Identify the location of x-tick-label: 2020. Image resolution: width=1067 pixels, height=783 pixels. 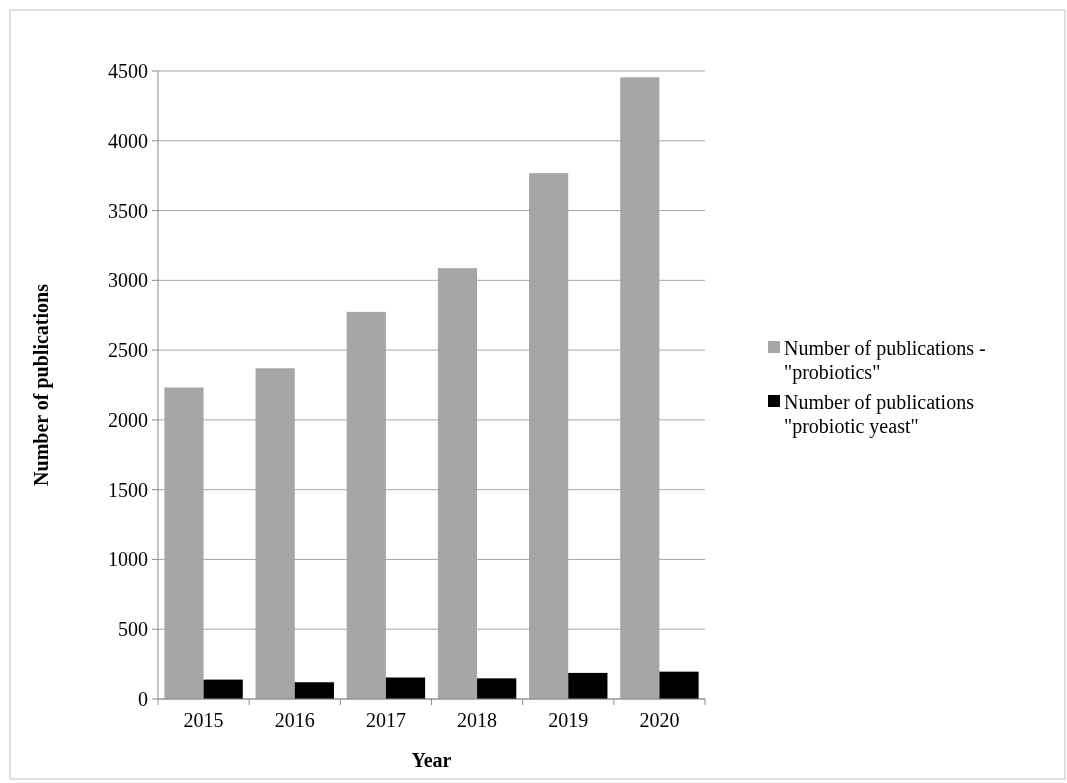
(659, 720).